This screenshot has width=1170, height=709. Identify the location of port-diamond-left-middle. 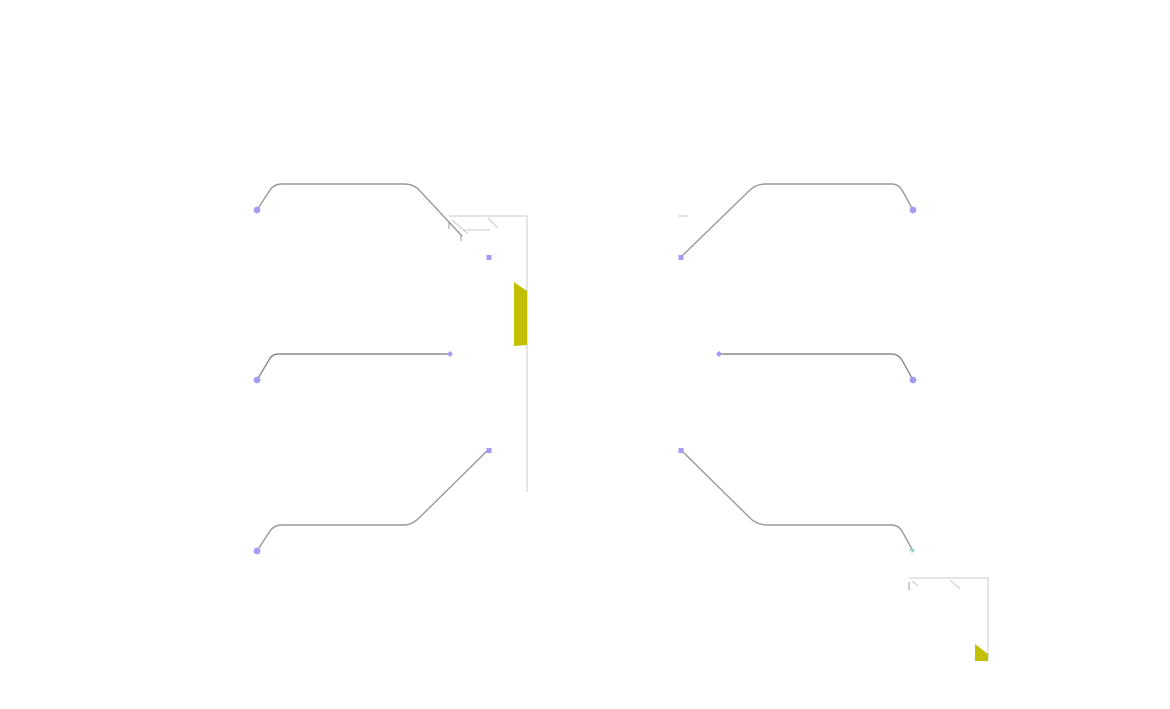
(450, 354).